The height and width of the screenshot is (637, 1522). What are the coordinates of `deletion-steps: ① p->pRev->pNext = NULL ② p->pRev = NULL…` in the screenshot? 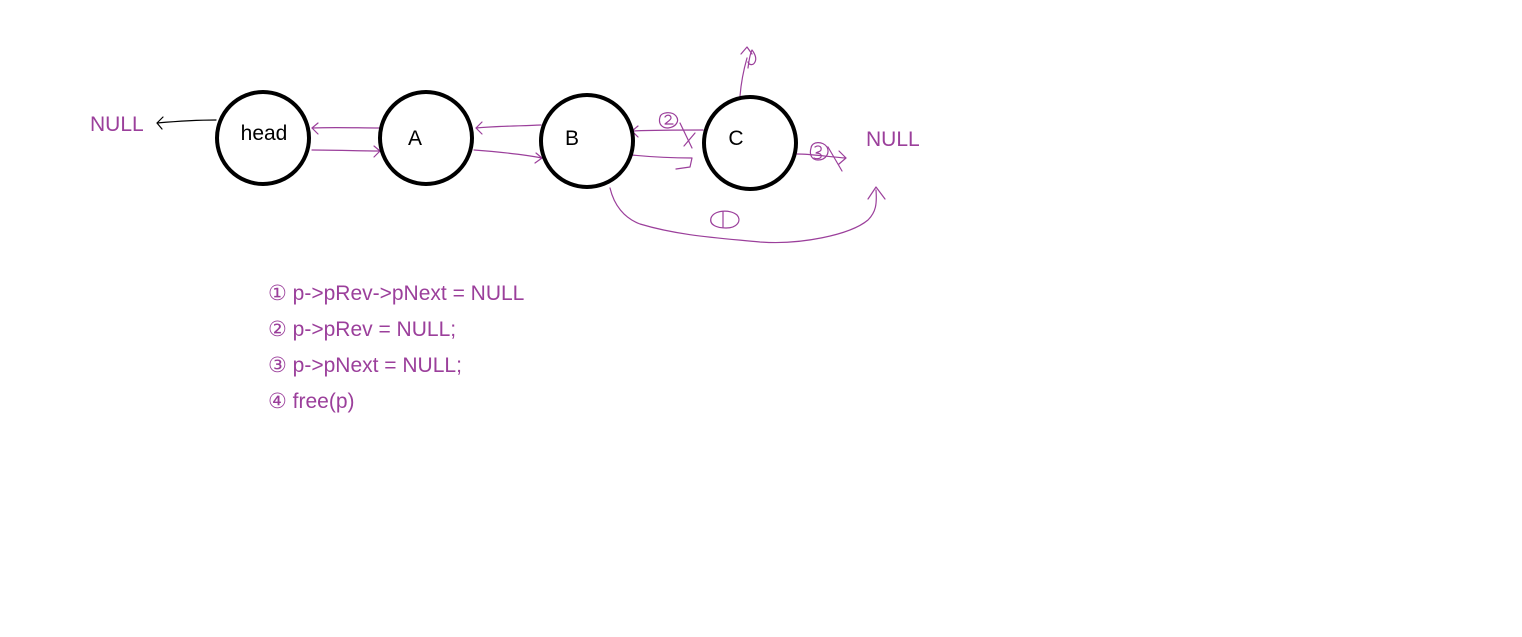 It's located at (396, 348).